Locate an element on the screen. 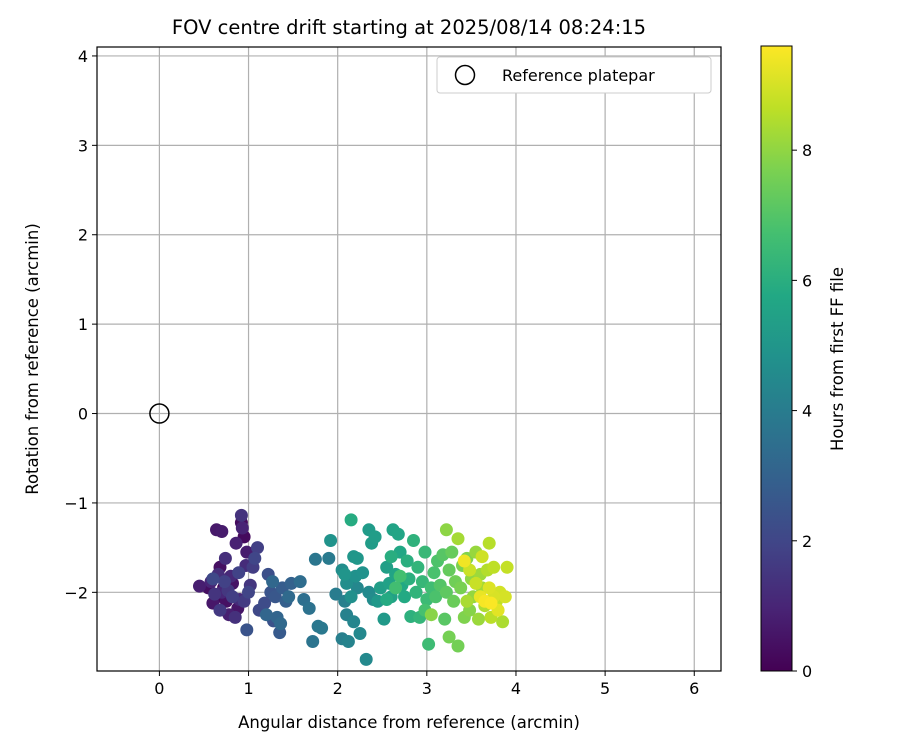 Image resolution: width=900 pixels, height=750 pixels. x-tick-label: 2 is located at coordinates (338, 688).